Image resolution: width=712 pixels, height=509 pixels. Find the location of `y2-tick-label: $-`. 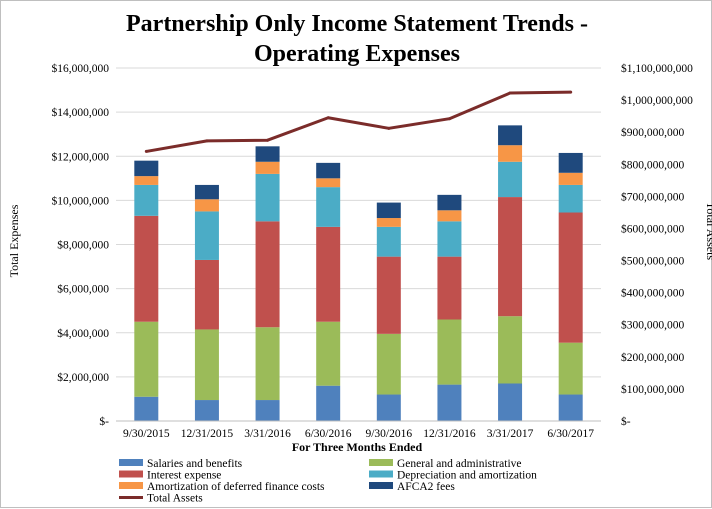

y2-tick-label: $- is located at coordinates (626, 421).